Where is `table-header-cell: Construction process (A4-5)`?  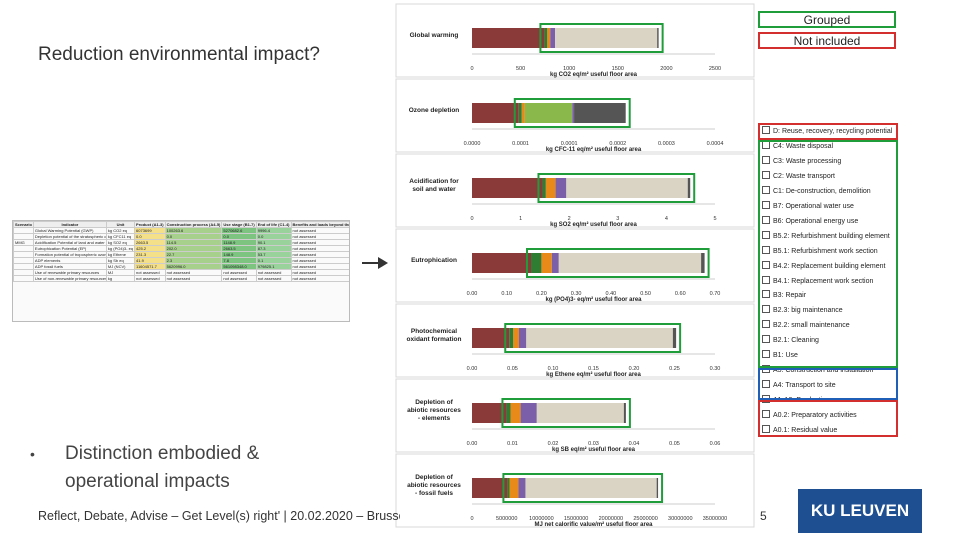
table-header-cell: Construction process (A4-5) is located at coordinates (193, 224).